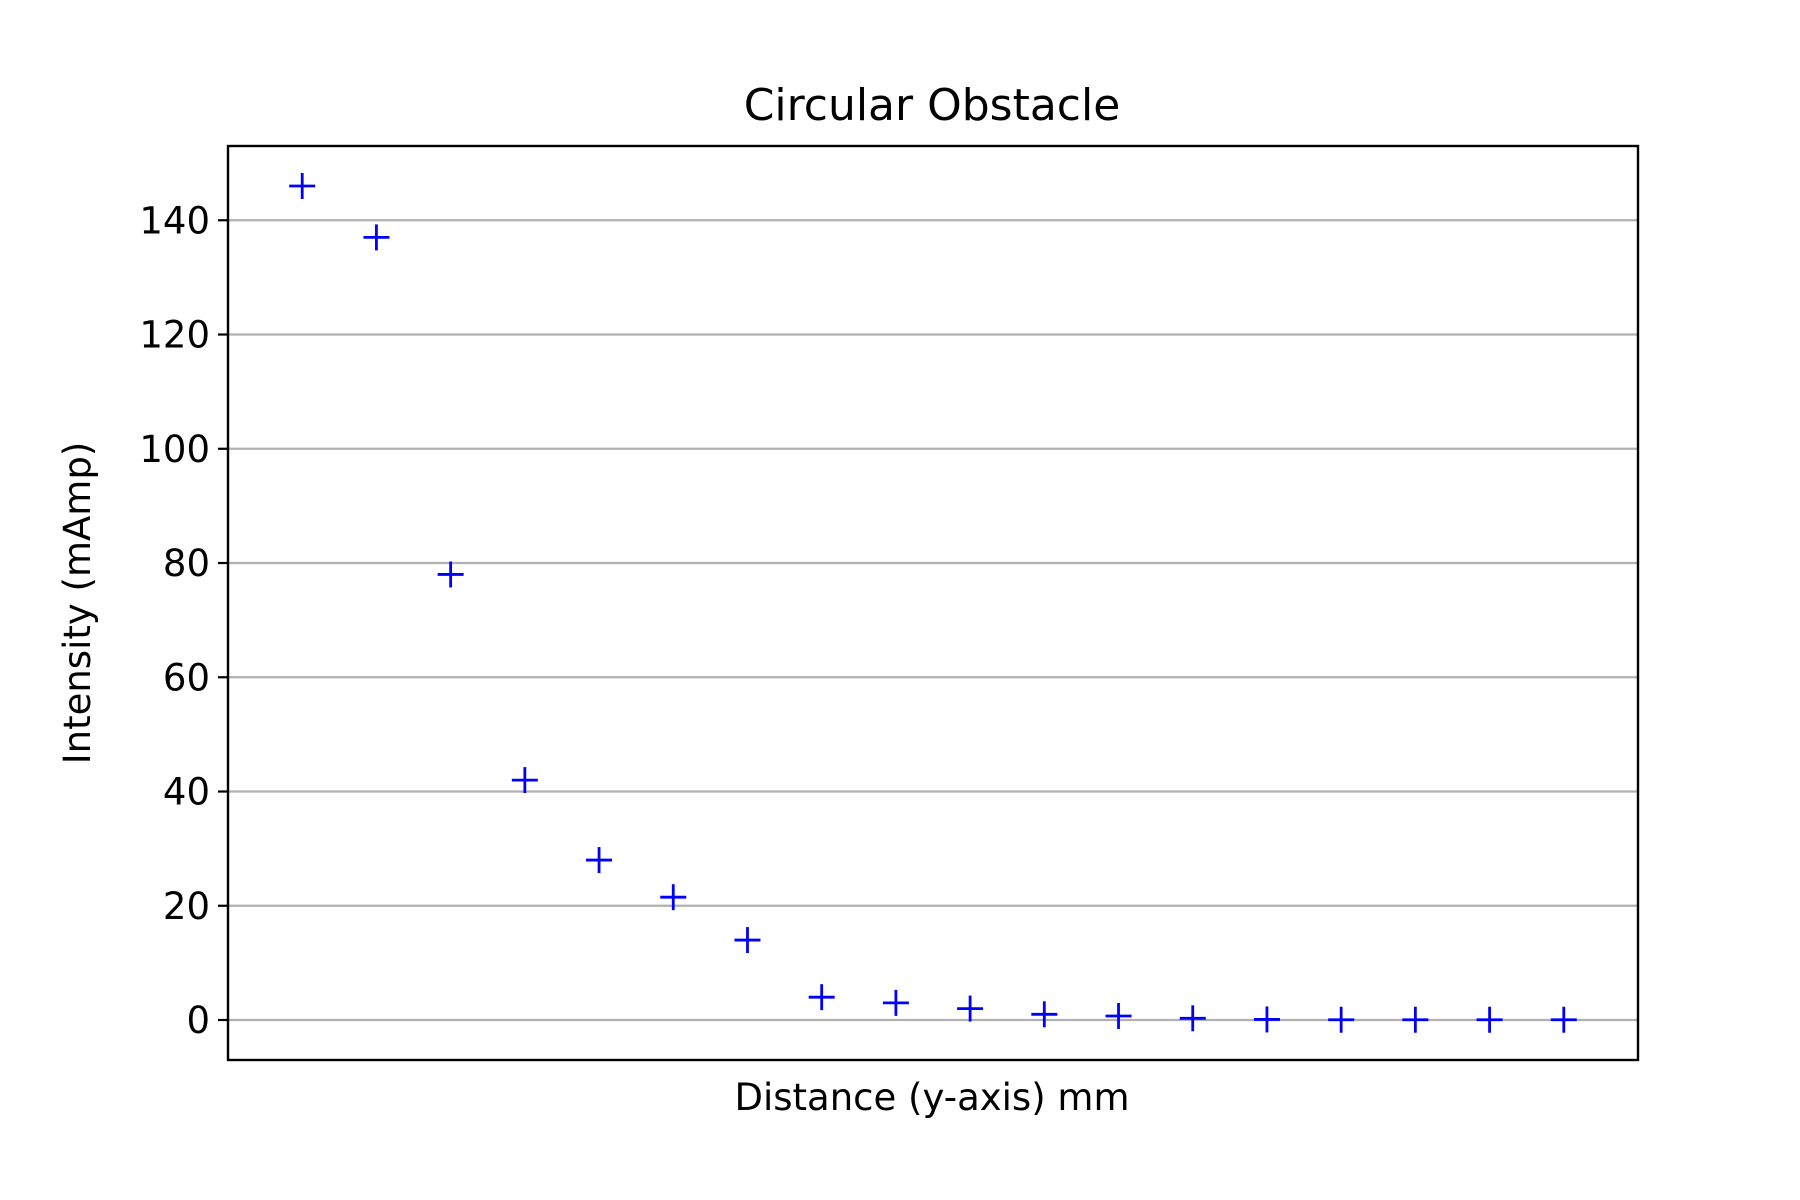 This screenshot has height=1200, width=1800. I want to click on y-tick-label: 120, so click(174, 335).